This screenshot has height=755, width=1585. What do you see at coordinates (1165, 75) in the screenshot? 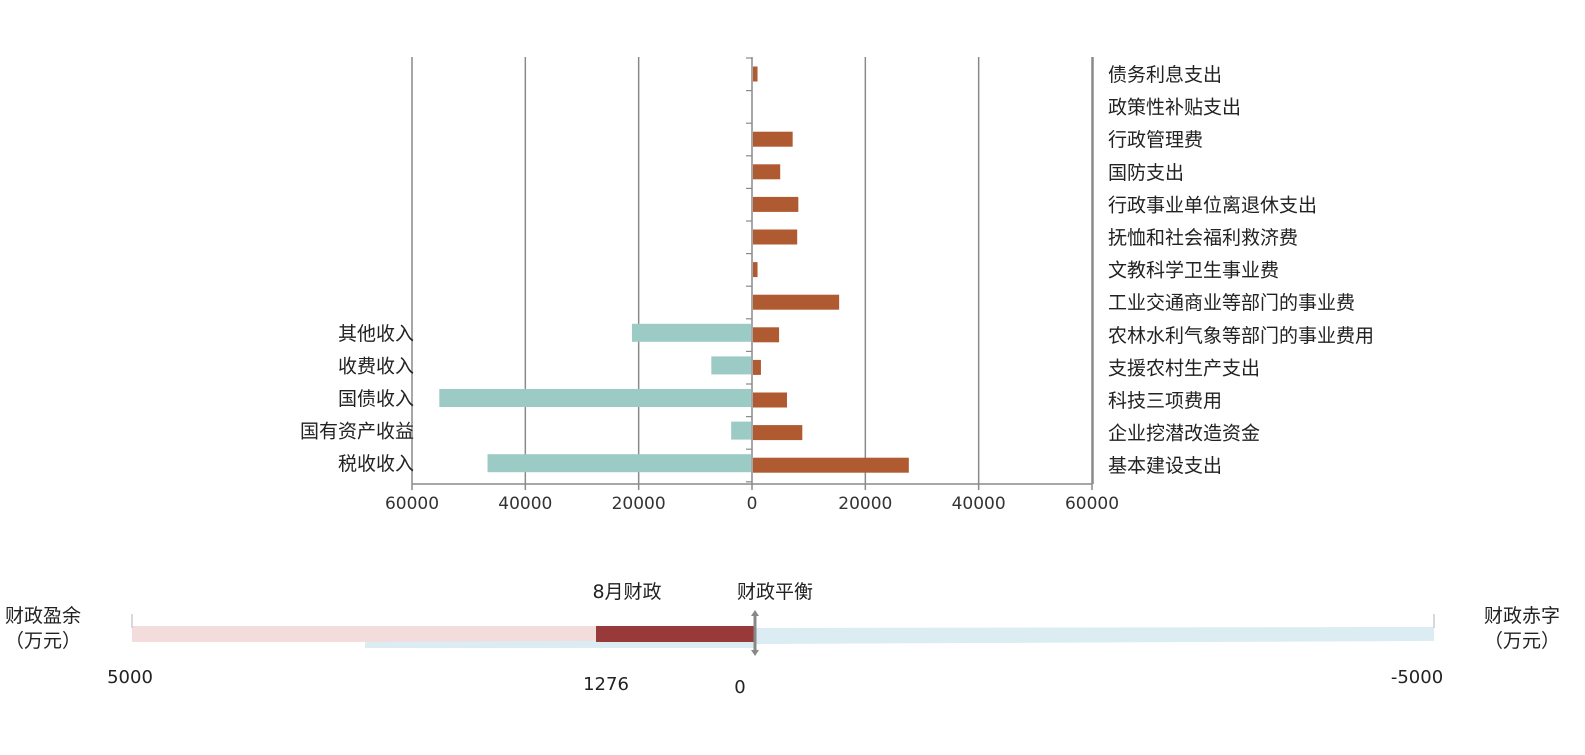
I see `expenditure-label: 债务利息支出` at bounding box center [1165, 75].